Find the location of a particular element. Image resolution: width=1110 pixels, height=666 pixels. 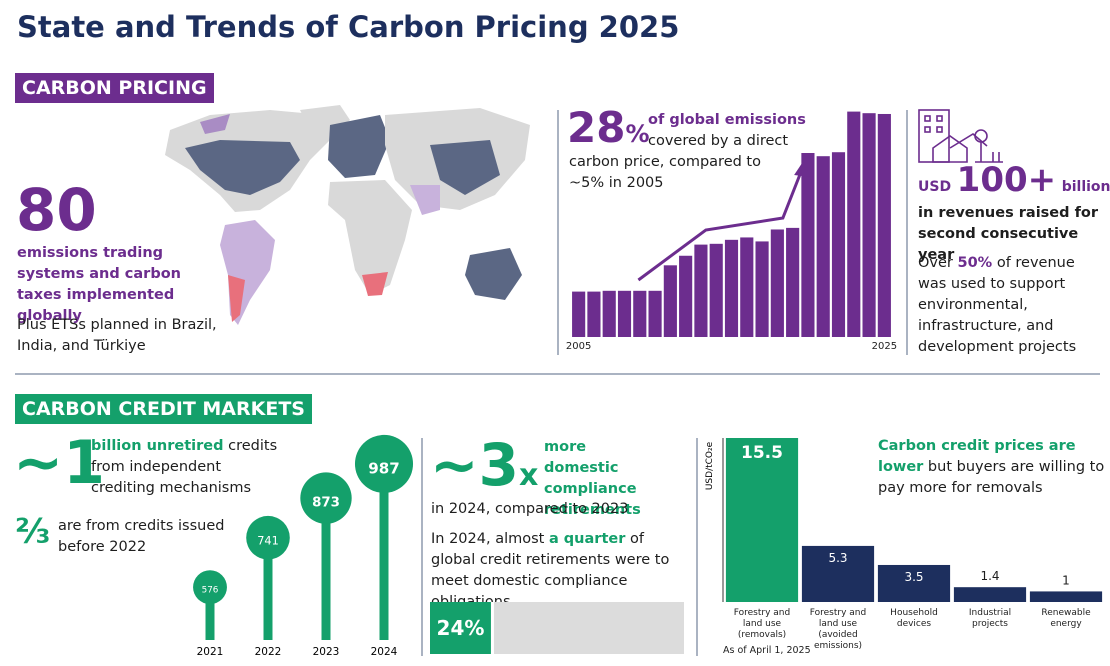

chart: 24% is located at coordinates (557, 628).